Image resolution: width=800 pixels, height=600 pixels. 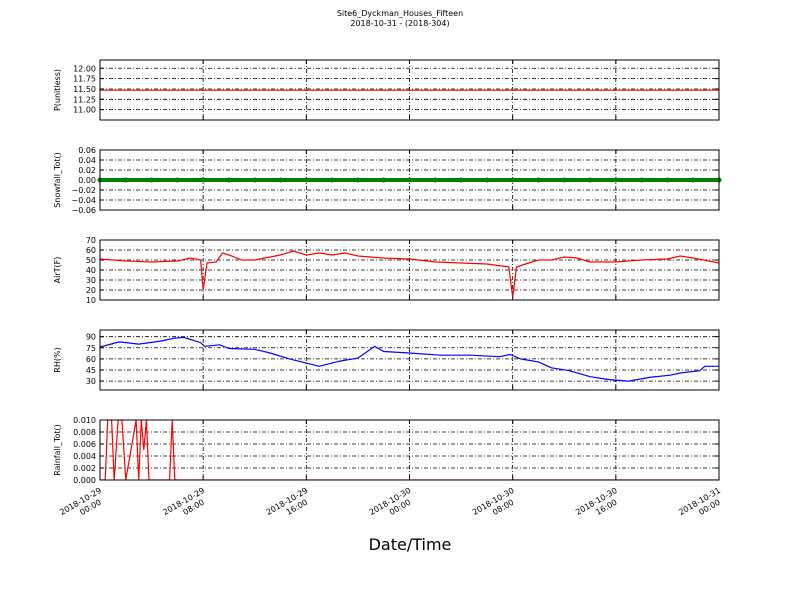 I want to click on y-tick-label: 0.008, so click(x=84, y=432).